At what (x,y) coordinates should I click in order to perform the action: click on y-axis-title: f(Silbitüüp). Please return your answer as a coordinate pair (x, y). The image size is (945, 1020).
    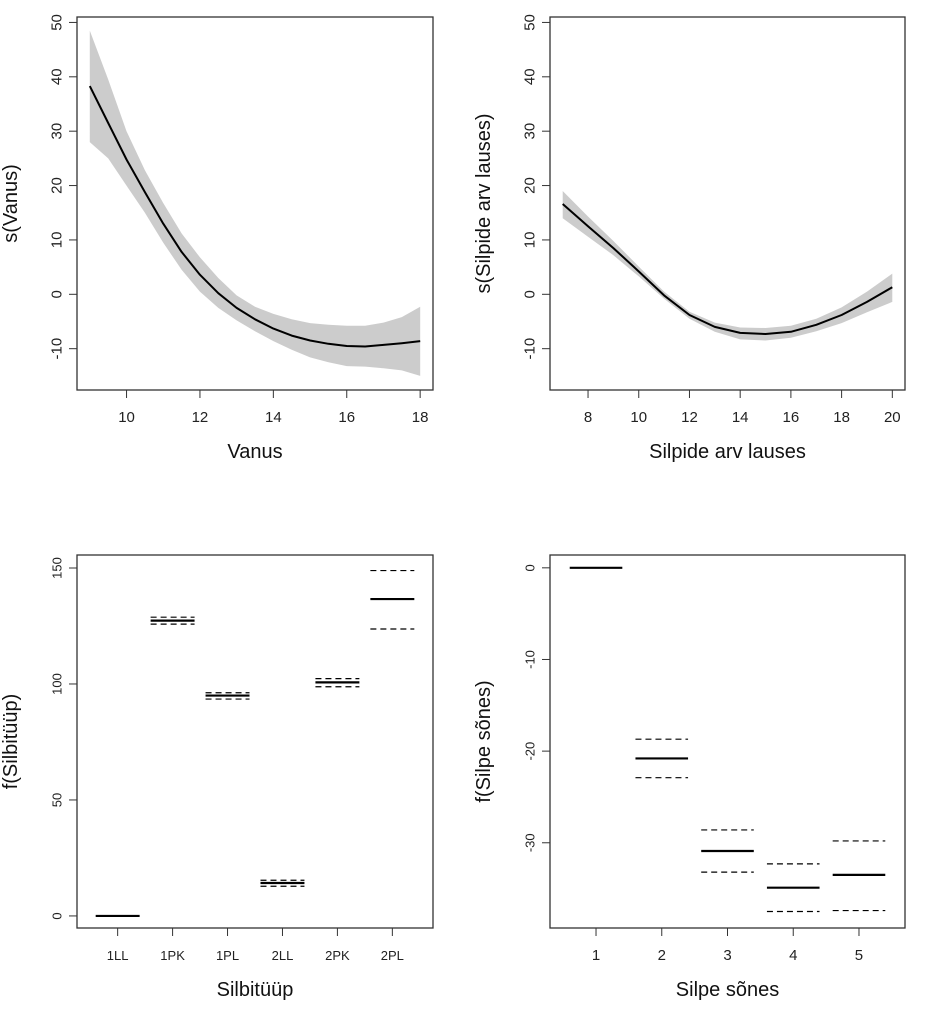
    Looking at the image, I should click on (11, 742).